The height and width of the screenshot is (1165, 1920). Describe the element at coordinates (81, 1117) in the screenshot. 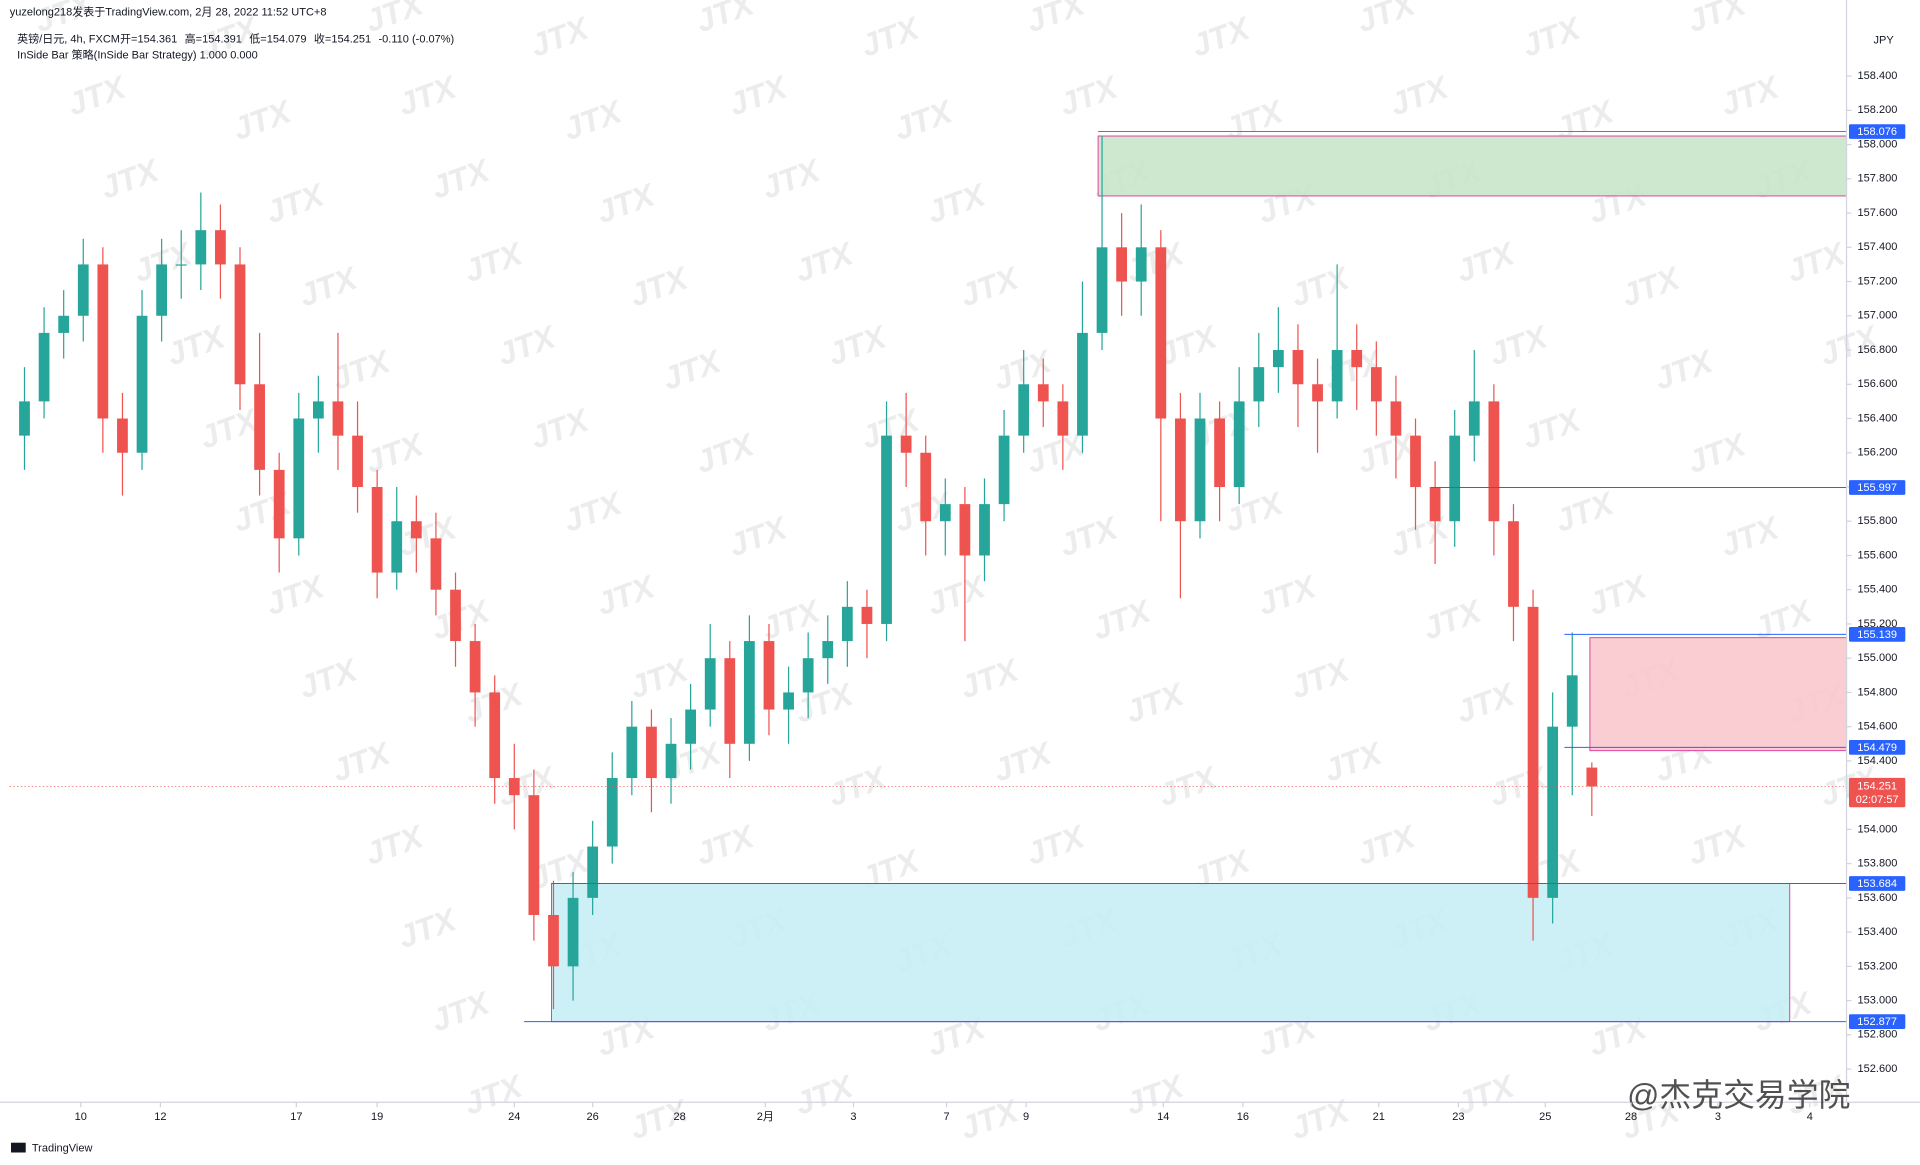

I see `x-tick-label: 10` at that location.